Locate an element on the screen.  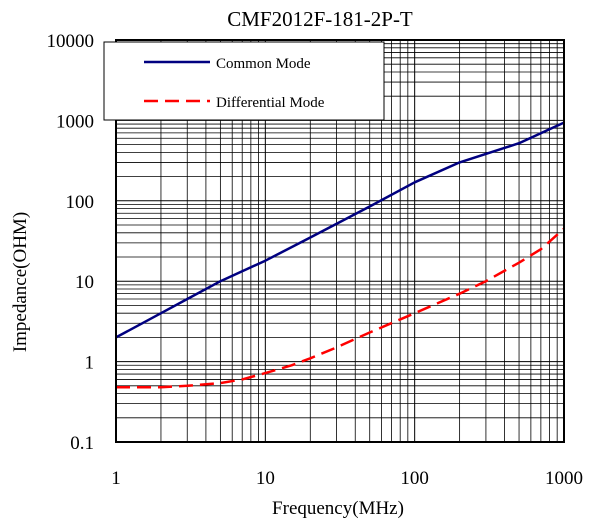
y-axis-label: Impedance(OHM) is located at coordinates (20, 282).